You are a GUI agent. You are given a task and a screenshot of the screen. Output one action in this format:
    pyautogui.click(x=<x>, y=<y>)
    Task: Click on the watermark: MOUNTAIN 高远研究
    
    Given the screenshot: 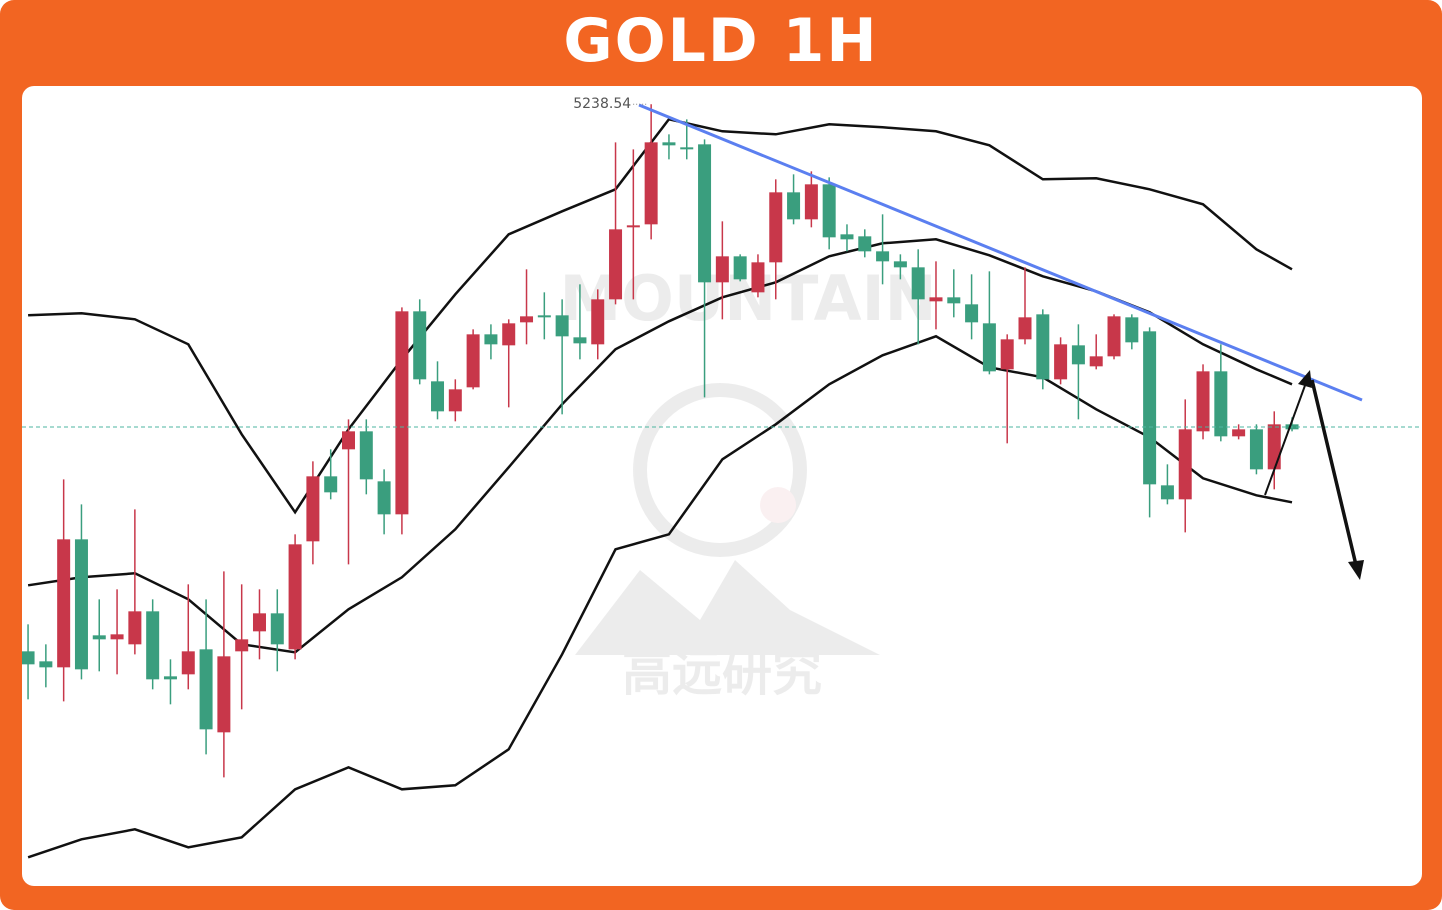 What is the action you would take?
    pyautogui.click(x=747, y=482)
    